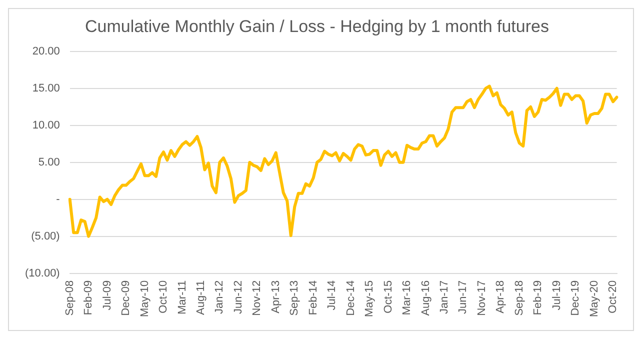 The image size is (642, 339). Describe the element at coordinates (519, 298) in the screenshot. I see `x-tick-label: Sep-18` at that location.